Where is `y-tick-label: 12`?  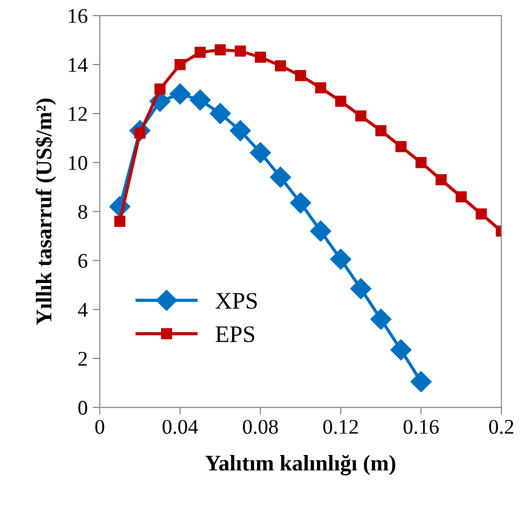 y-tick-label: 12 is located at coordinates (77, 113).